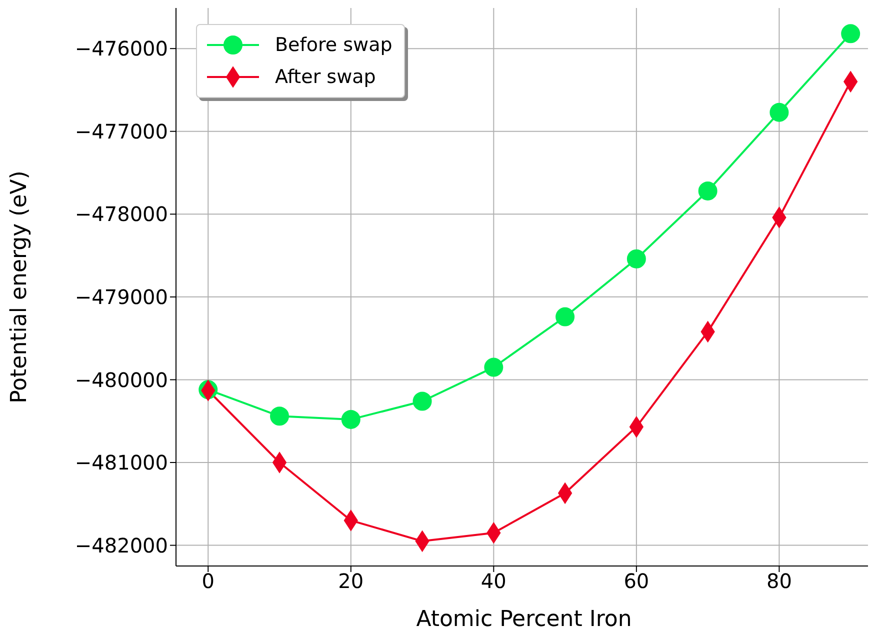  I want to click on y-tick-label: −480000, so click(121, 380).